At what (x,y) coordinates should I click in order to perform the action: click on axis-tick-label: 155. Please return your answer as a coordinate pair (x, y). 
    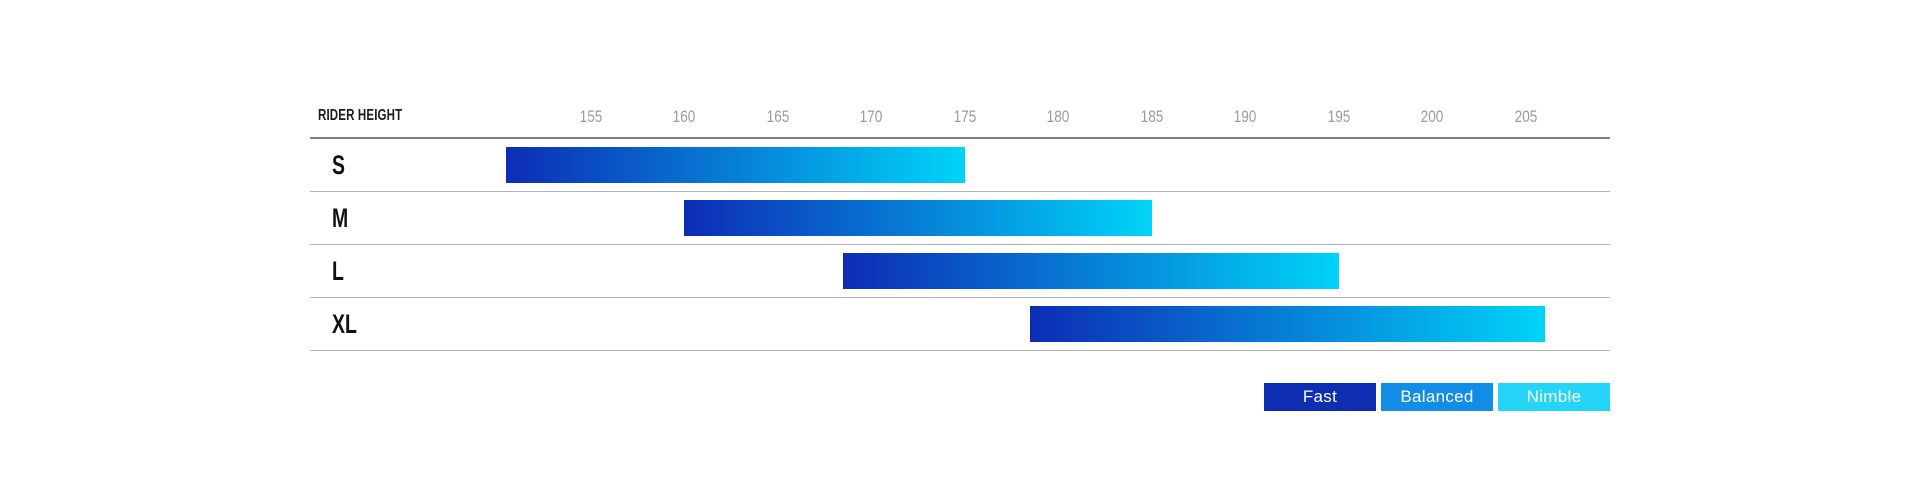
    Looking at the image, I should click on (590, 116).